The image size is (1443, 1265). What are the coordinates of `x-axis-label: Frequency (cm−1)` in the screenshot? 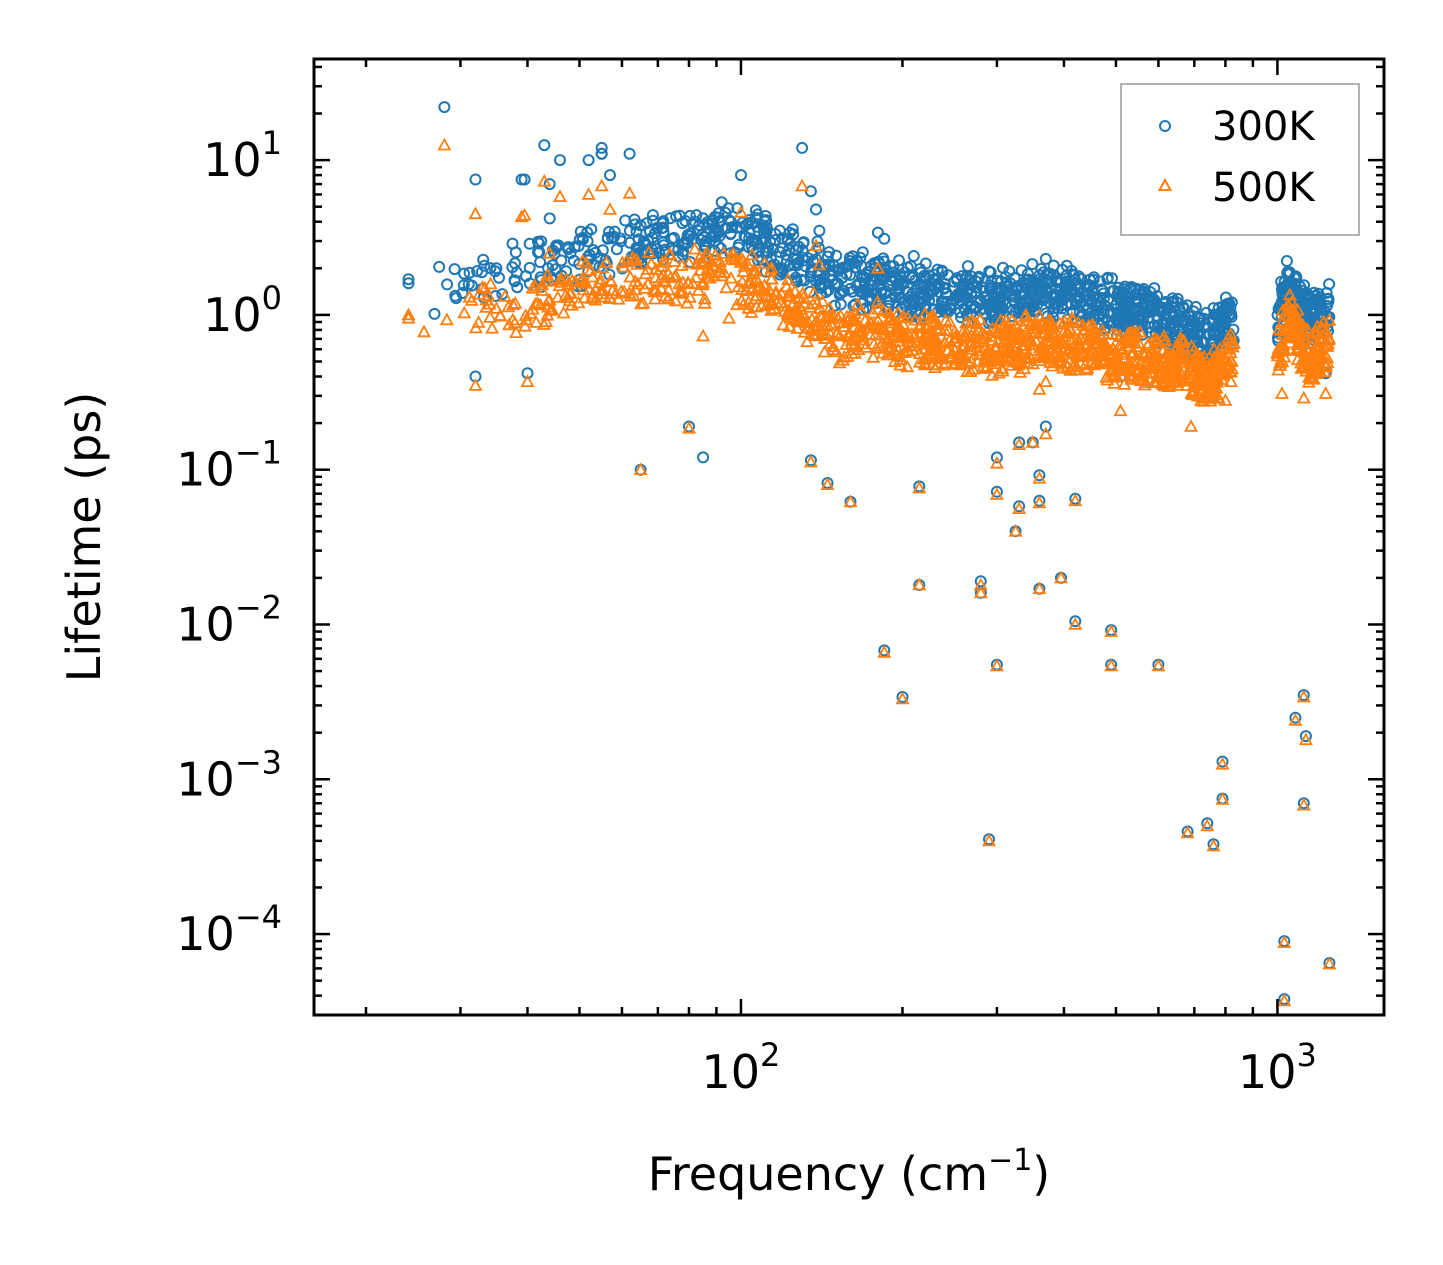 It's located at (849, 1172).